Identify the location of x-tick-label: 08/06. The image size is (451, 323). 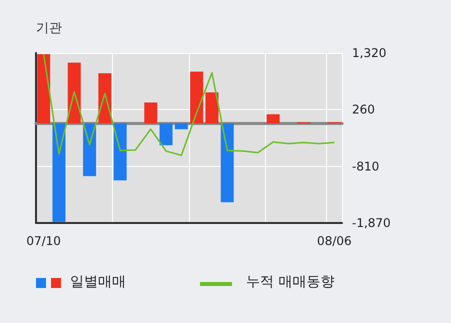
(334, 241).